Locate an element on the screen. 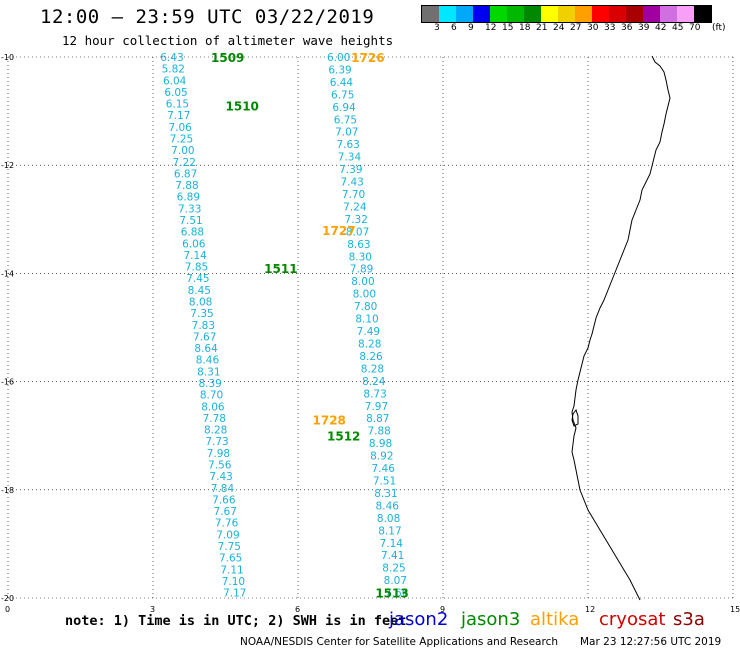  y-tick-label: -16 is located at coordinates (7, 382).